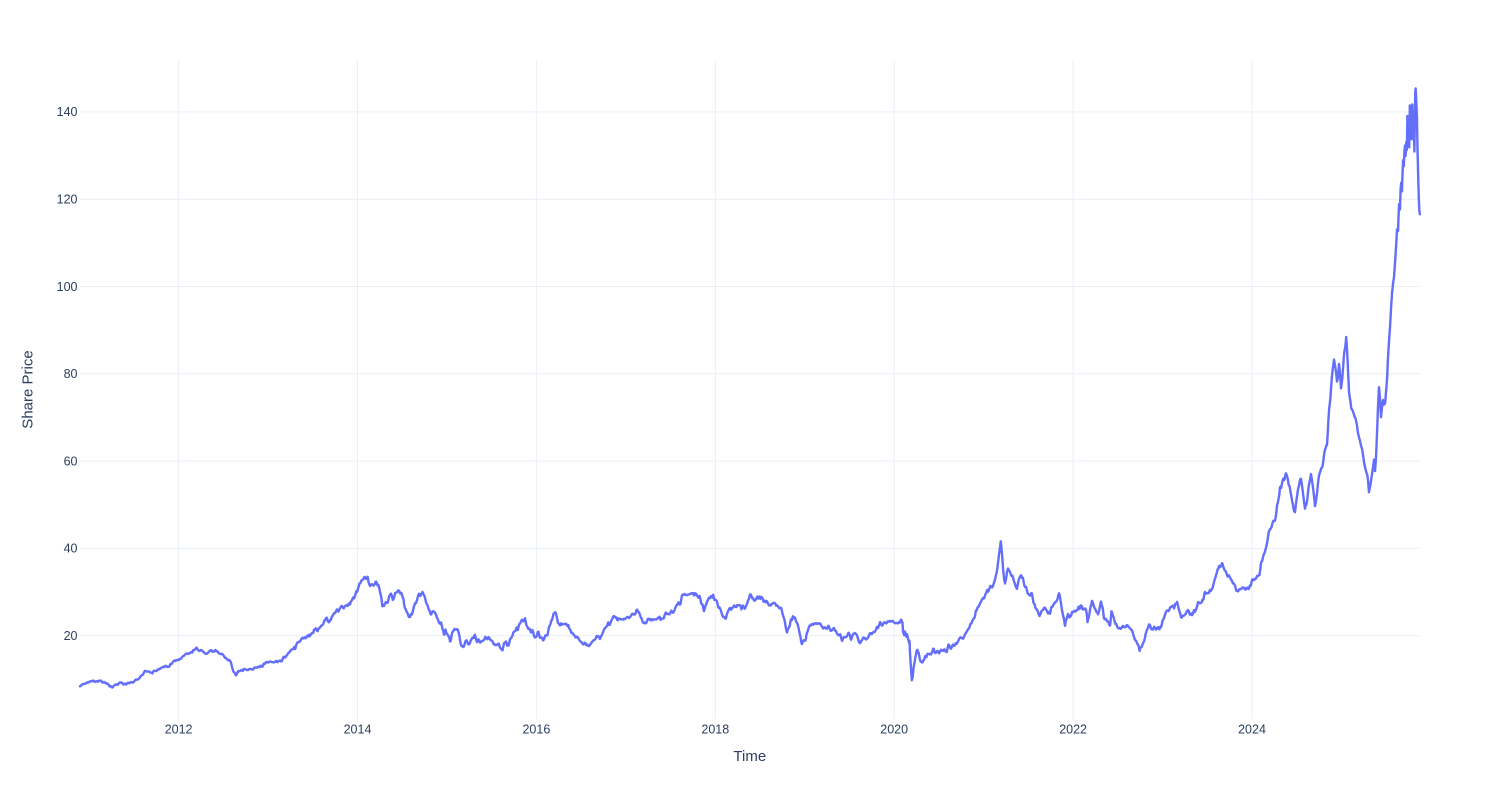 This screenshot has width=1500, height=800. What do you see at coordinates (71, 549) in the screenshot?
I see `svg-text: 40` at bounding box center [71, 549].